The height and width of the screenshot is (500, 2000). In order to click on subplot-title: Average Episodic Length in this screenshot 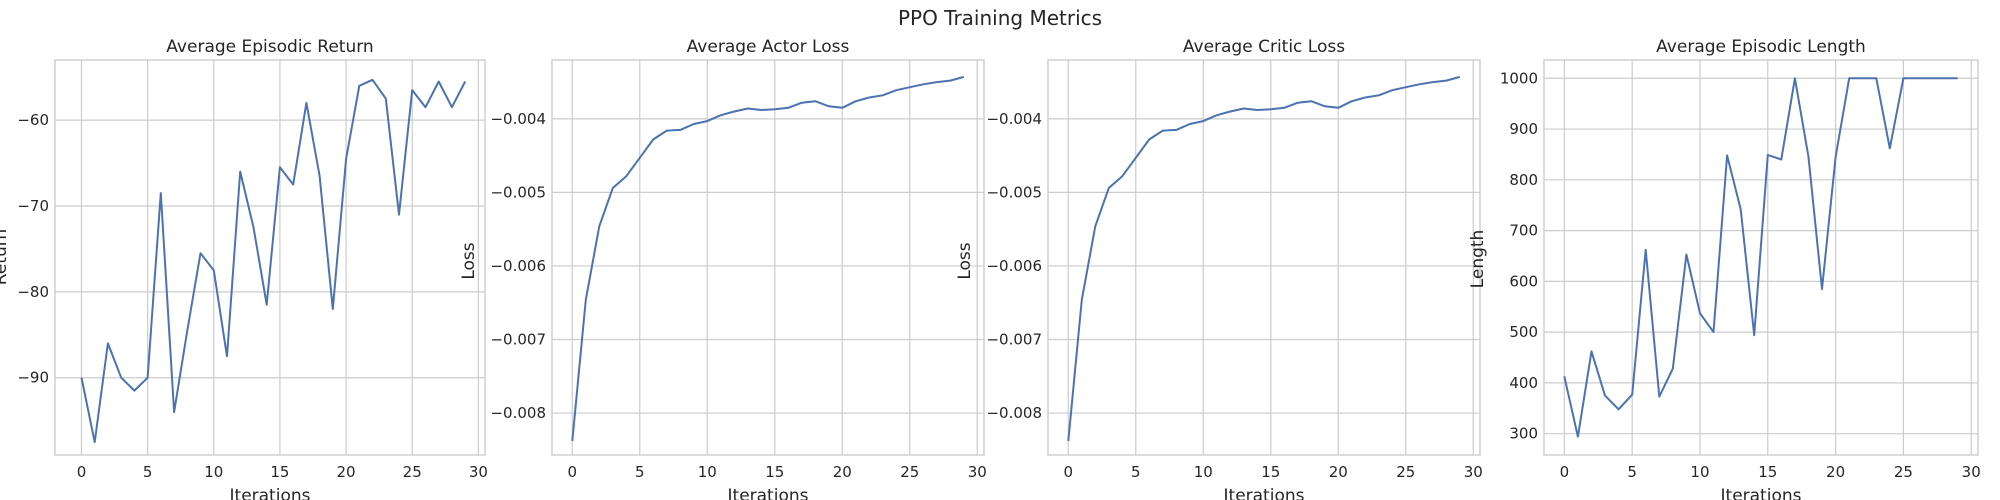, I will do `click(1761, 47)`.